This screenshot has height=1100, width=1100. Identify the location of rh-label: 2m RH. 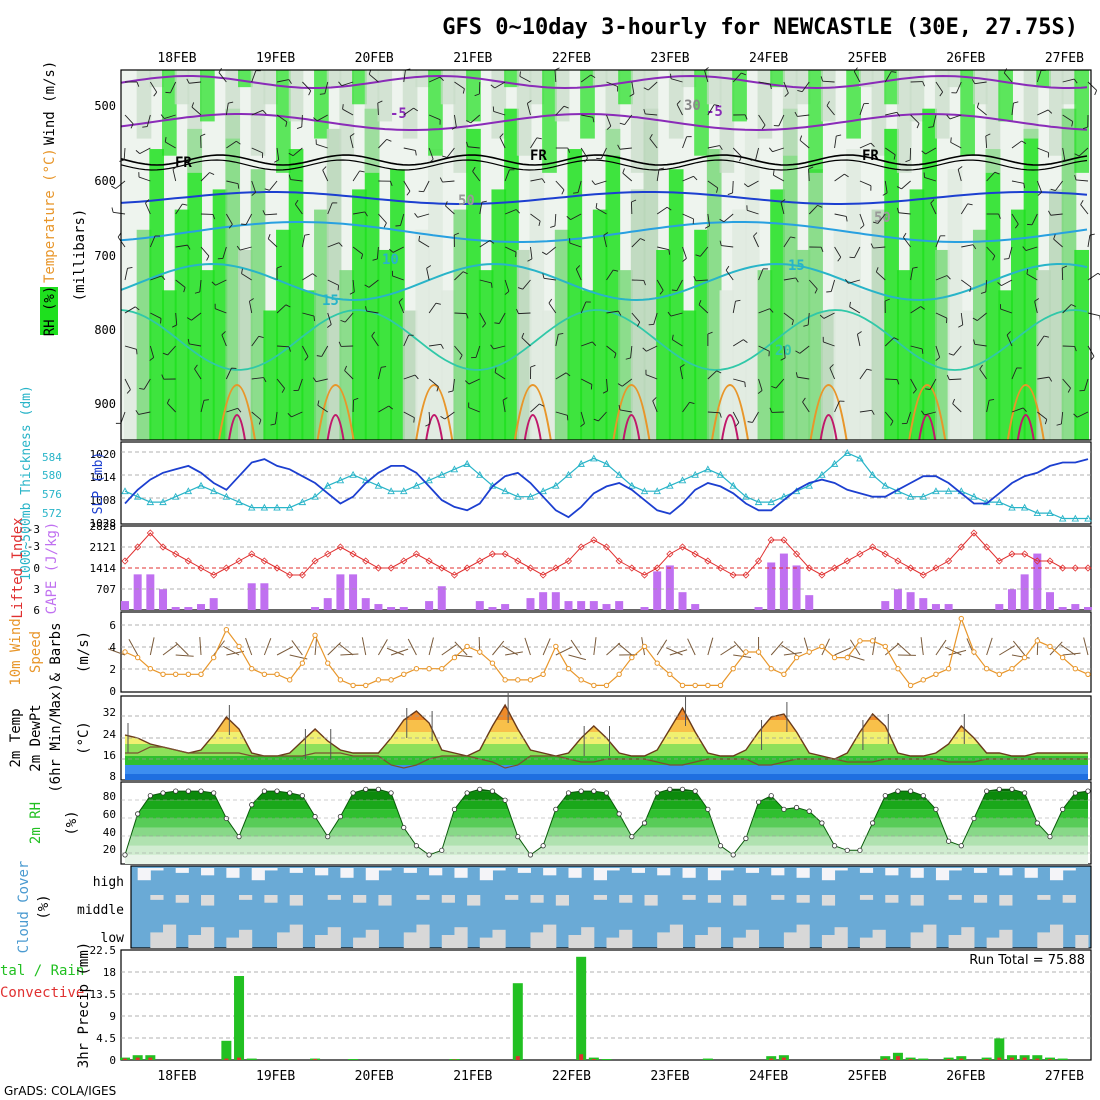
(36, 823).